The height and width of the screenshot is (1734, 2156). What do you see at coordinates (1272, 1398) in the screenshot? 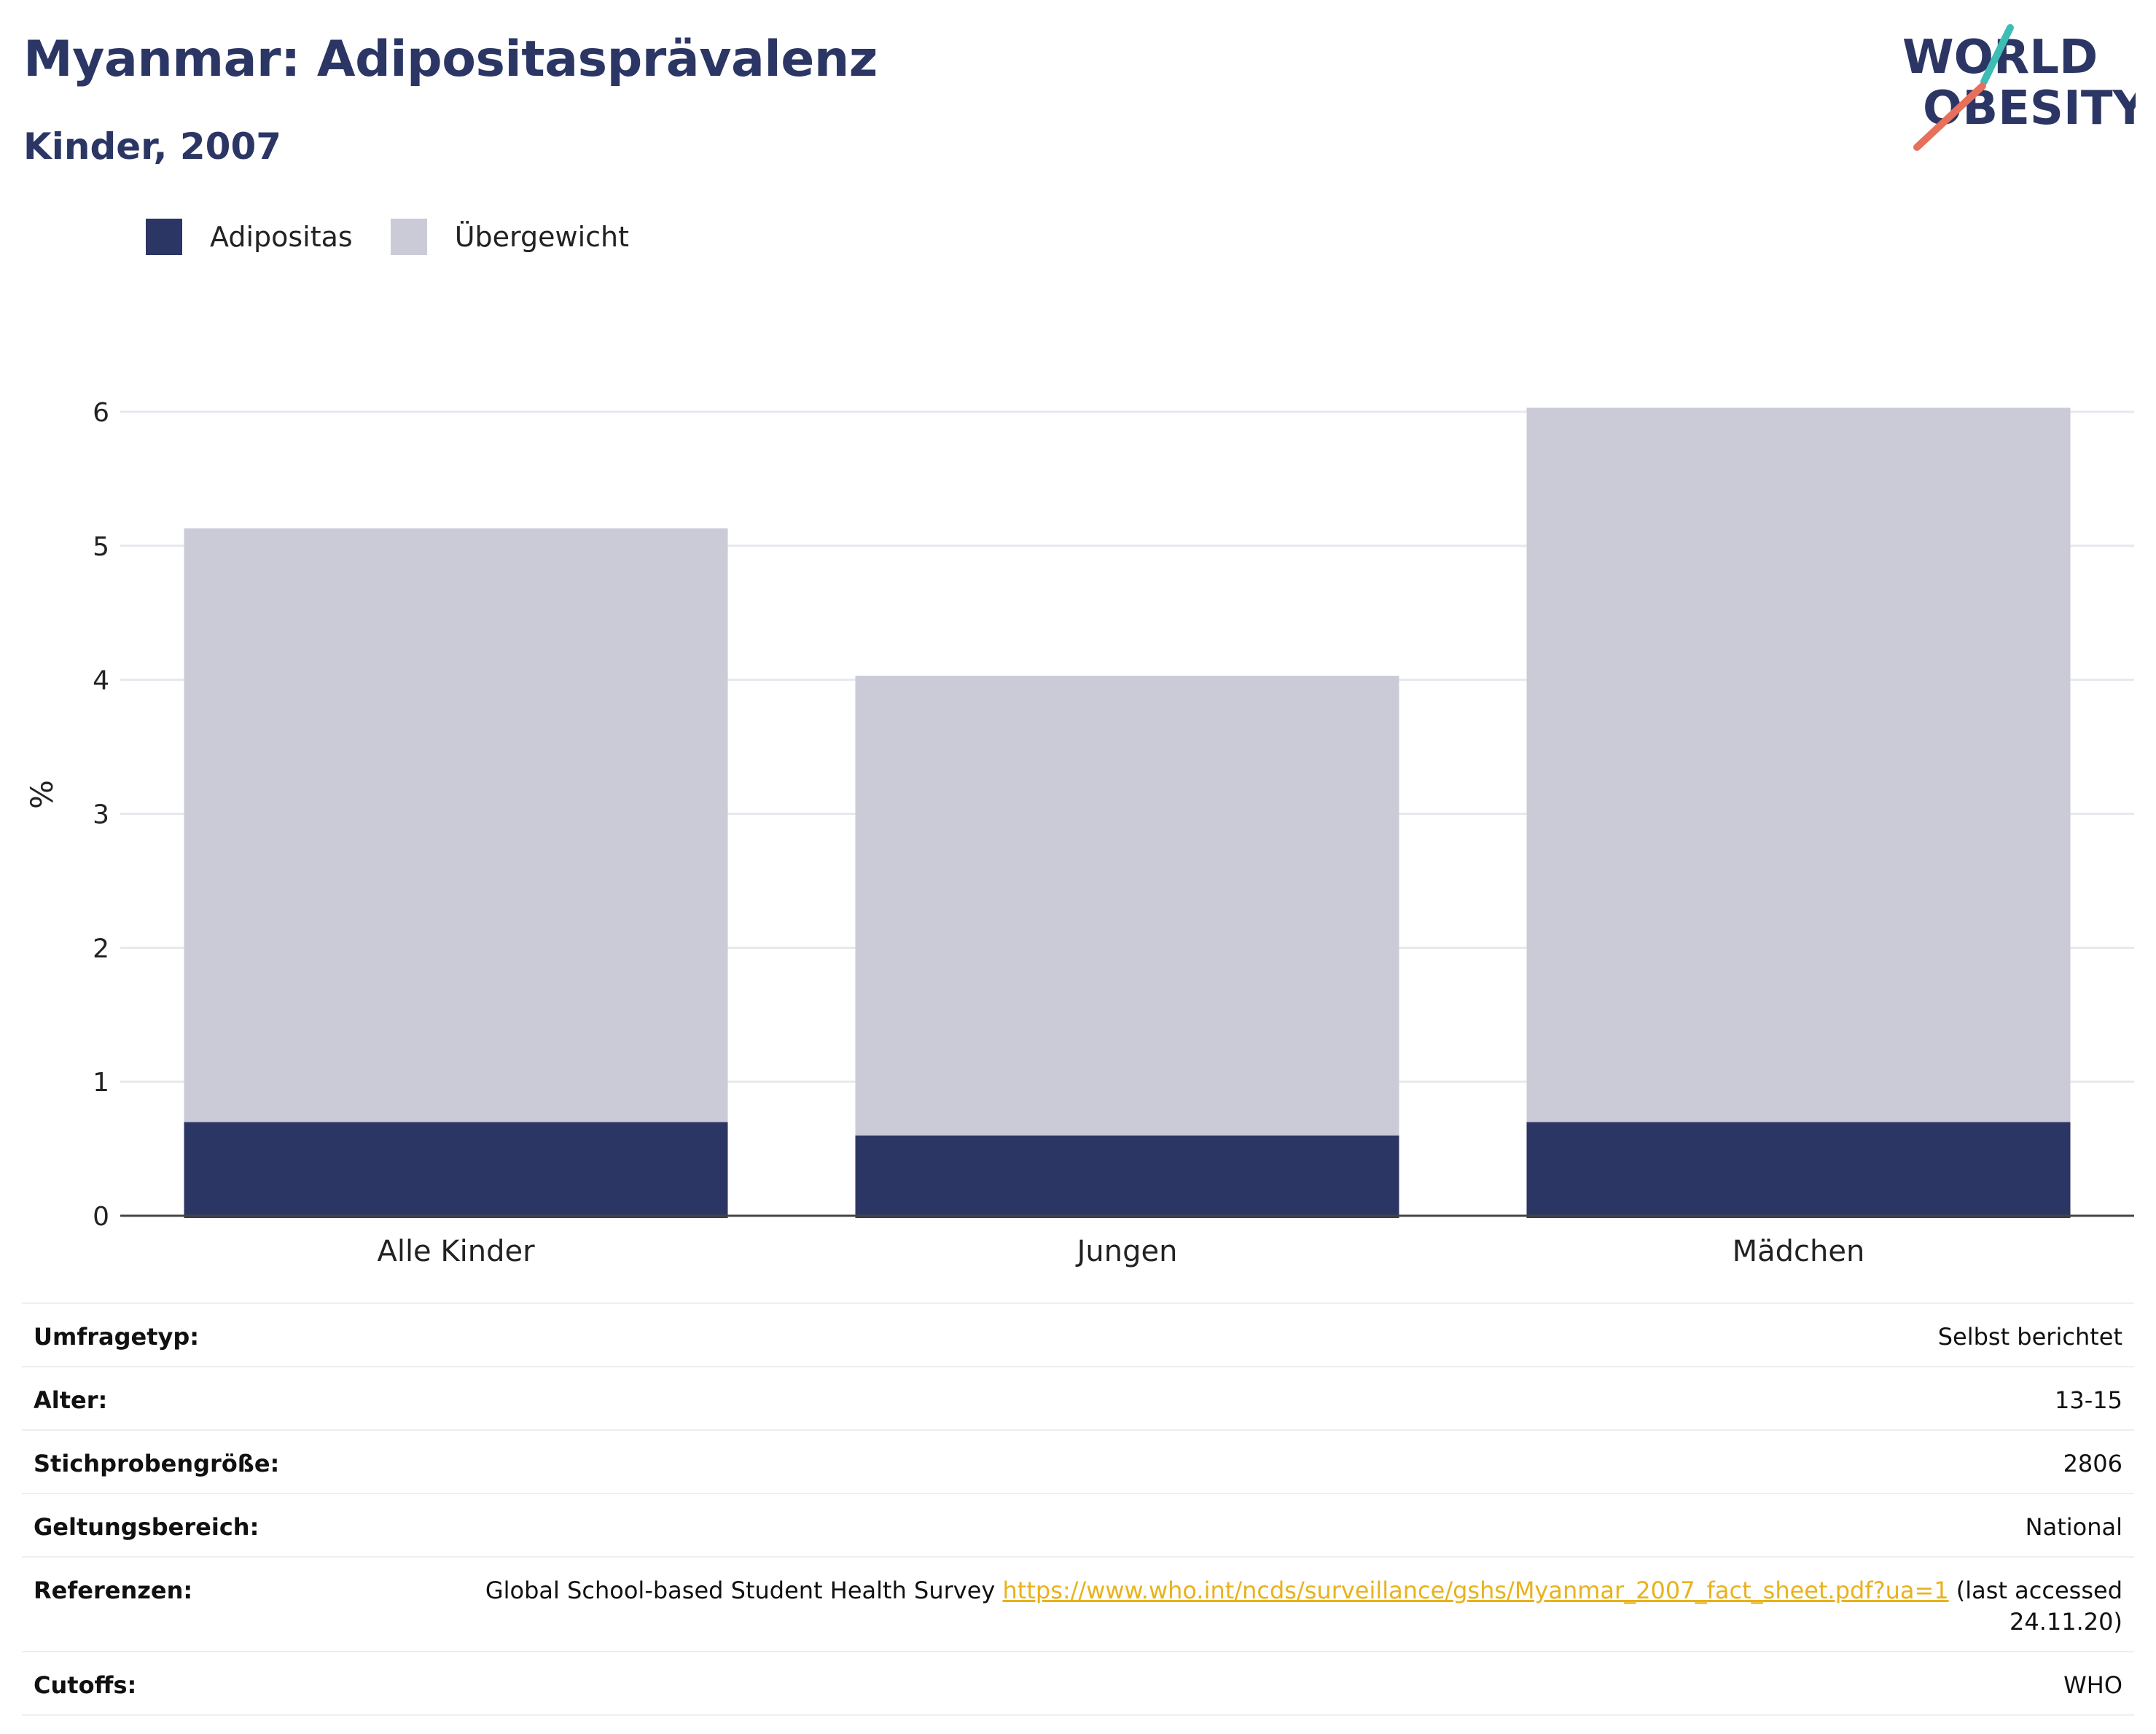
I see `detail-value: 13-15` at bounding box center [1272, 1398].